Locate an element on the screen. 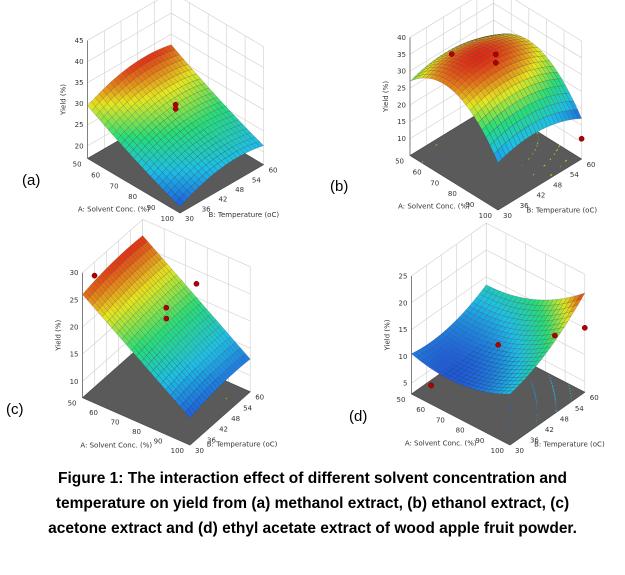 This screenshot has height=575, width=625. panel-label-d: (d) is located at coordinates (358, 416).